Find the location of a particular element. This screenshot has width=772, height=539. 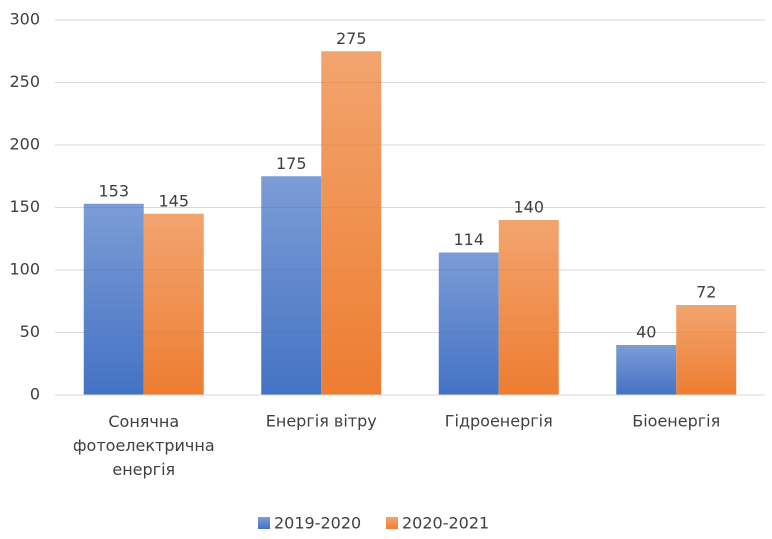

legend-label: 2020-2021 is located at coordinates (445, 523).